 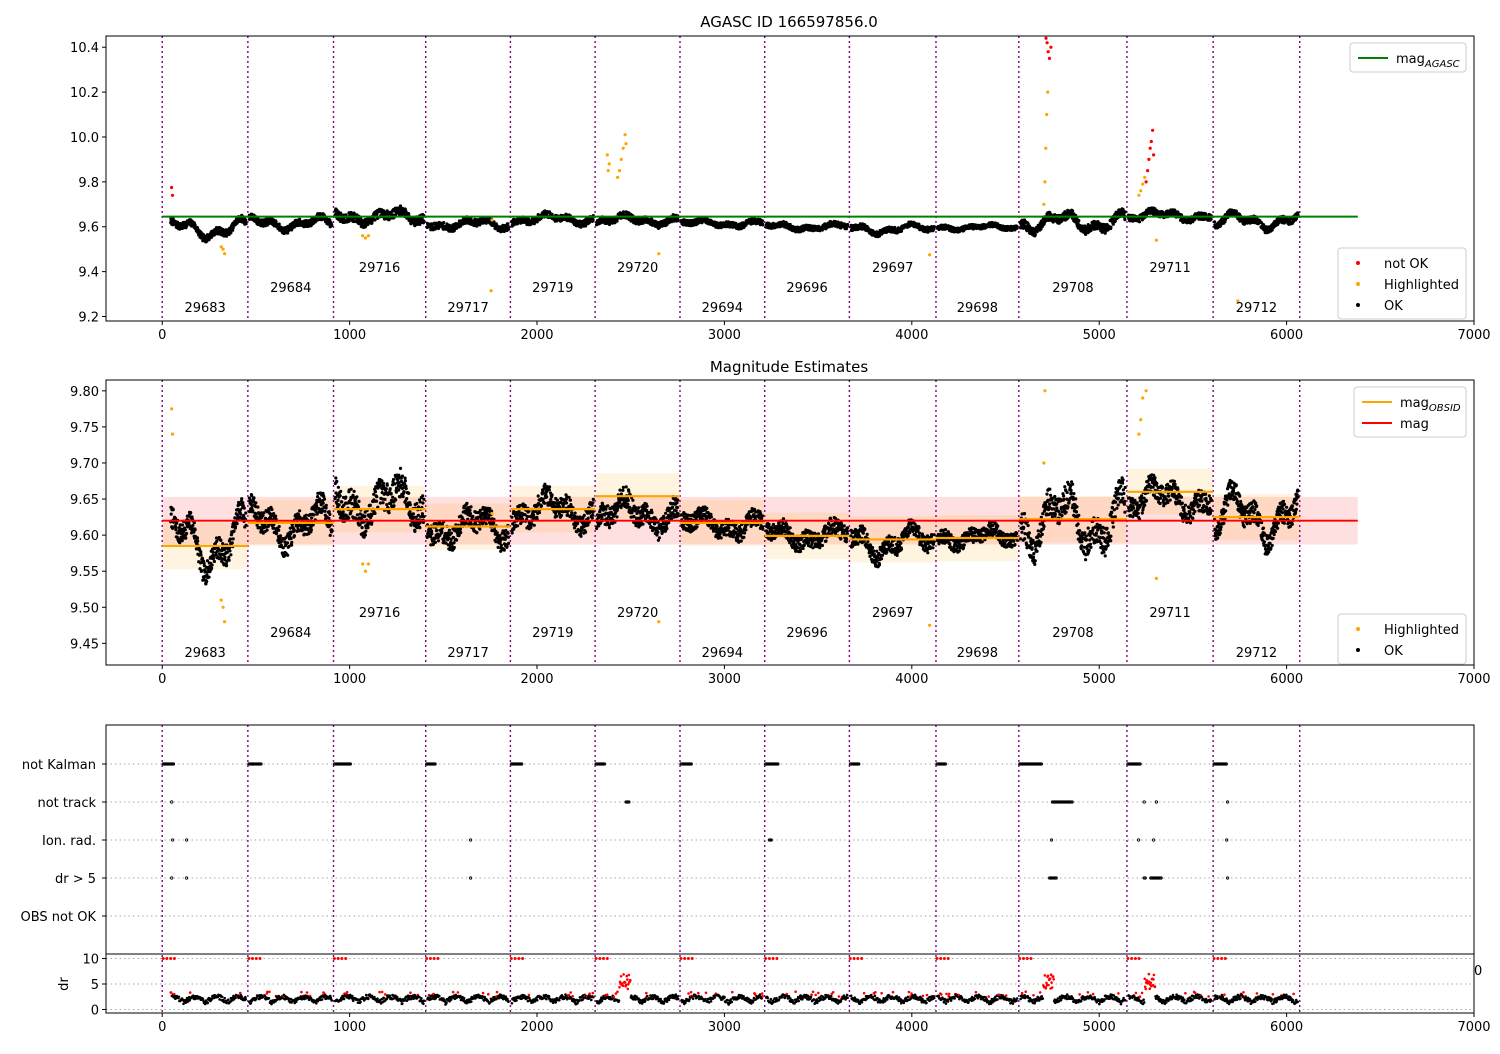 What do you see at coordinates (379, 268) in the screenshot?
I see `obs-id-label: 29716` at bounding box center [379, 268].